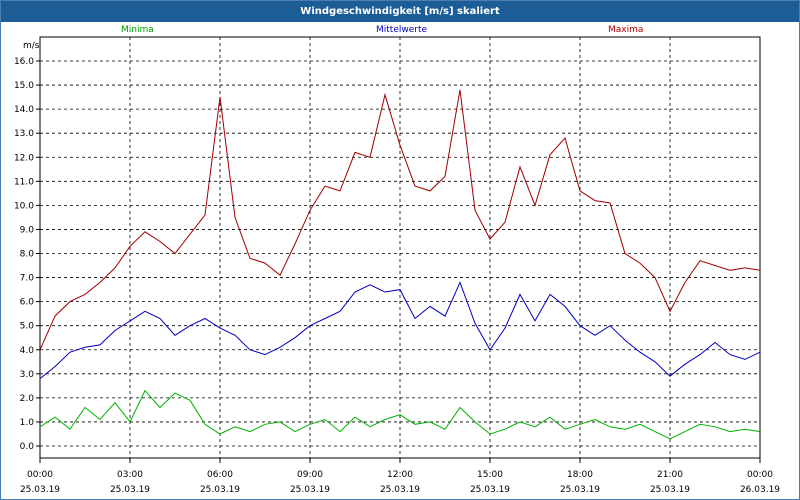 This screenshot has height=500, width=800. What do you see at coordinates (130, 475) in the screenshot?
I see `x-tick-time: 03:00` at bounding box center [130, 475].